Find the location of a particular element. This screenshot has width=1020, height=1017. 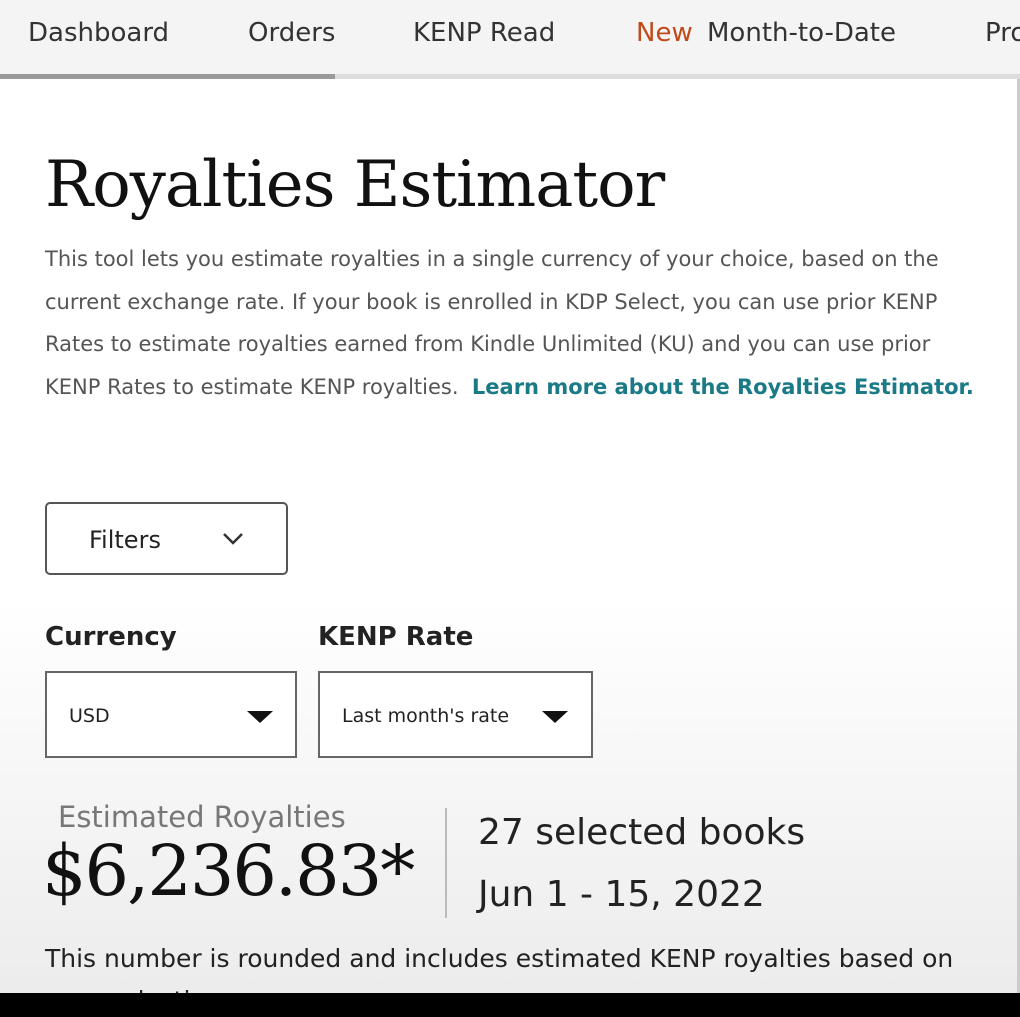

scrollbar-edge is located at coordinates (1018, 536).